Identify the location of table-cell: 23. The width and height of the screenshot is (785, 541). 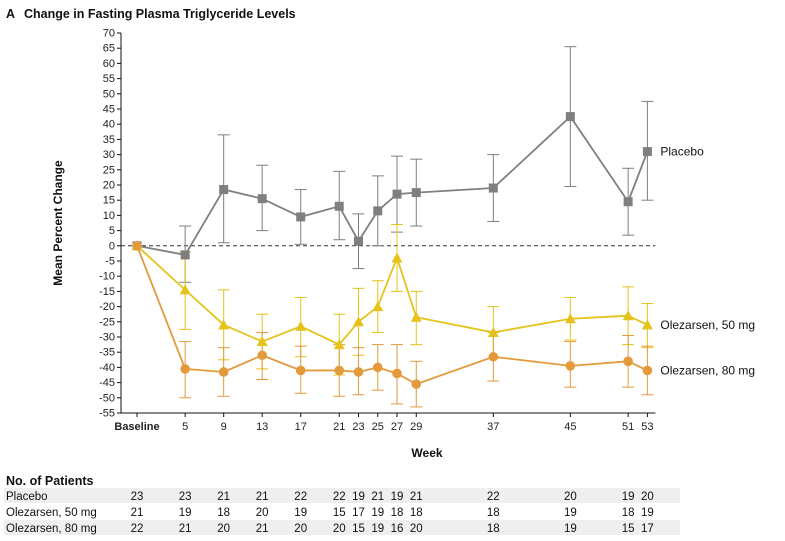
(185, 497).